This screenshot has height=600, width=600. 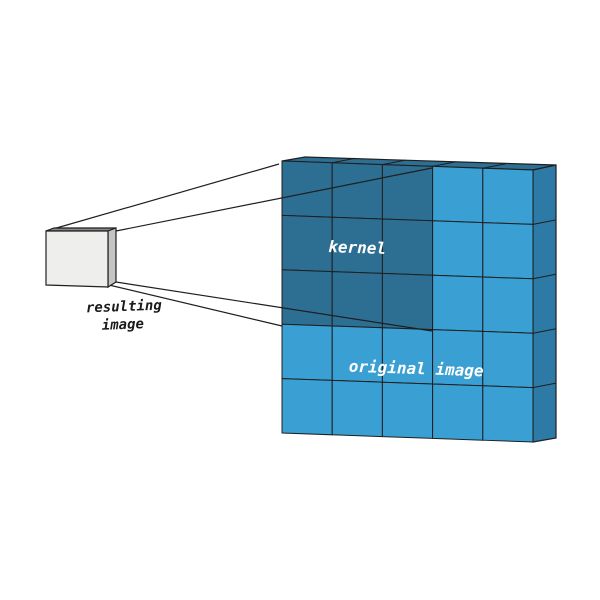 What do you see at coordinates (124, 307) in the screenshot?
I see `resulting-image-label-line1: resulting` at bounding box center [124, 307].